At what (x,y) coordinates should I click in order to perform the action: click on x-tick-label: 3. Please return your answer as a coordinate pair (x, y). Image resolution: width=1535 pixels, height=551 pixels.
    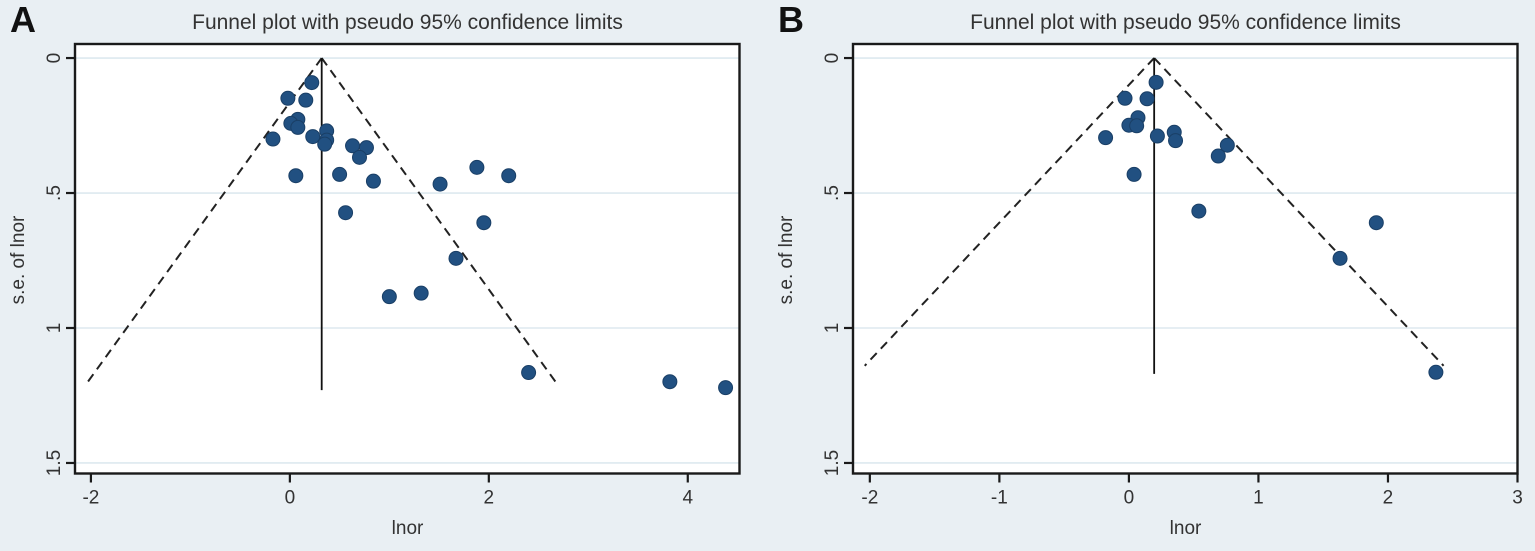
    Looking at the image, I should click on (1517, 498).